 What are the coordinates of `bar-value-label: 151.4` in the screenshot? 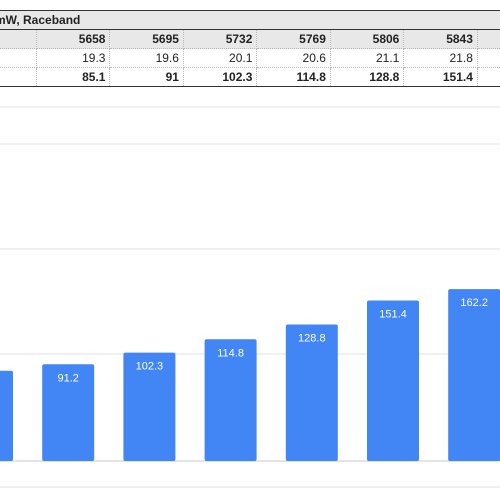 It's located at (393, 315).